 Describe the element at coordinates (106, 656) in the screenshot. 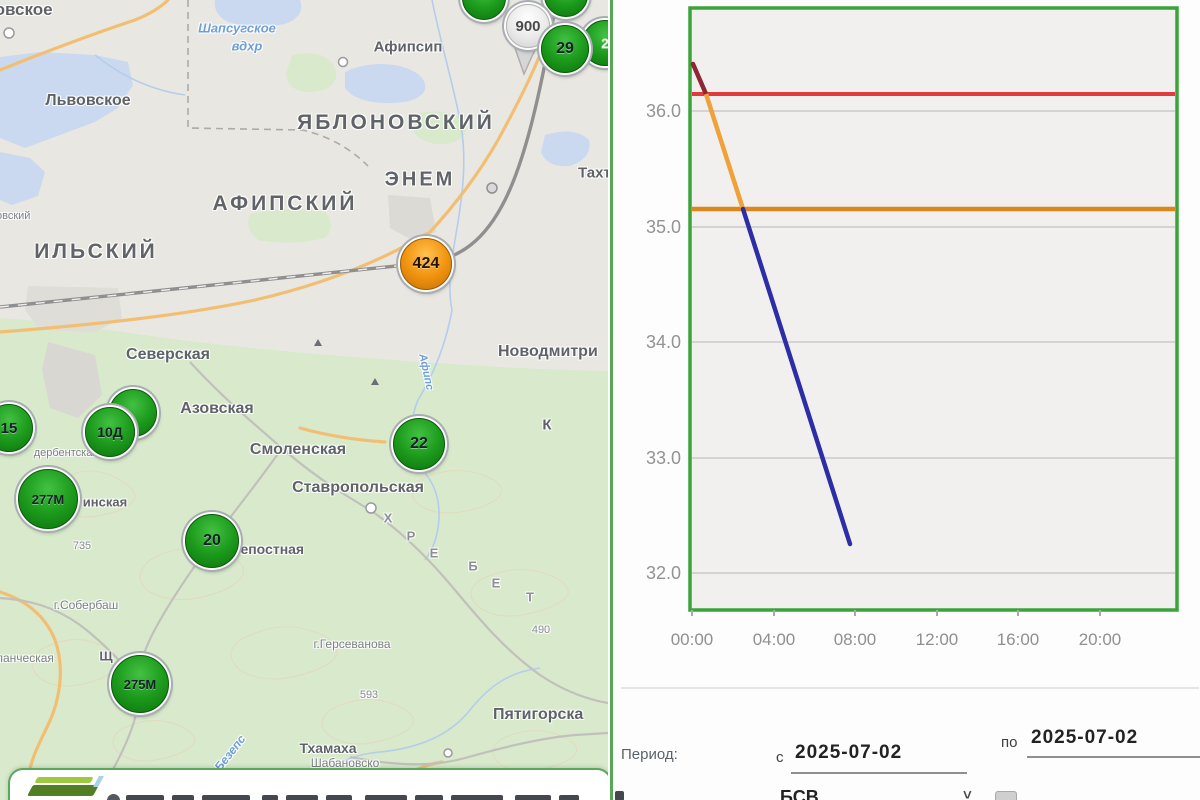

I see `map-label: Щ` at that location.